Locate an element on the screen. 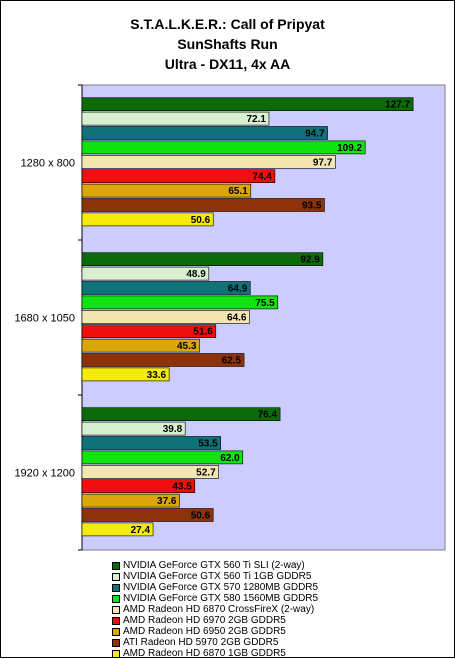 The image size is (455, 659). legend-label: AMD Radeon HD 6870 1GB GDDR5 is located at coordinates (204, 653).